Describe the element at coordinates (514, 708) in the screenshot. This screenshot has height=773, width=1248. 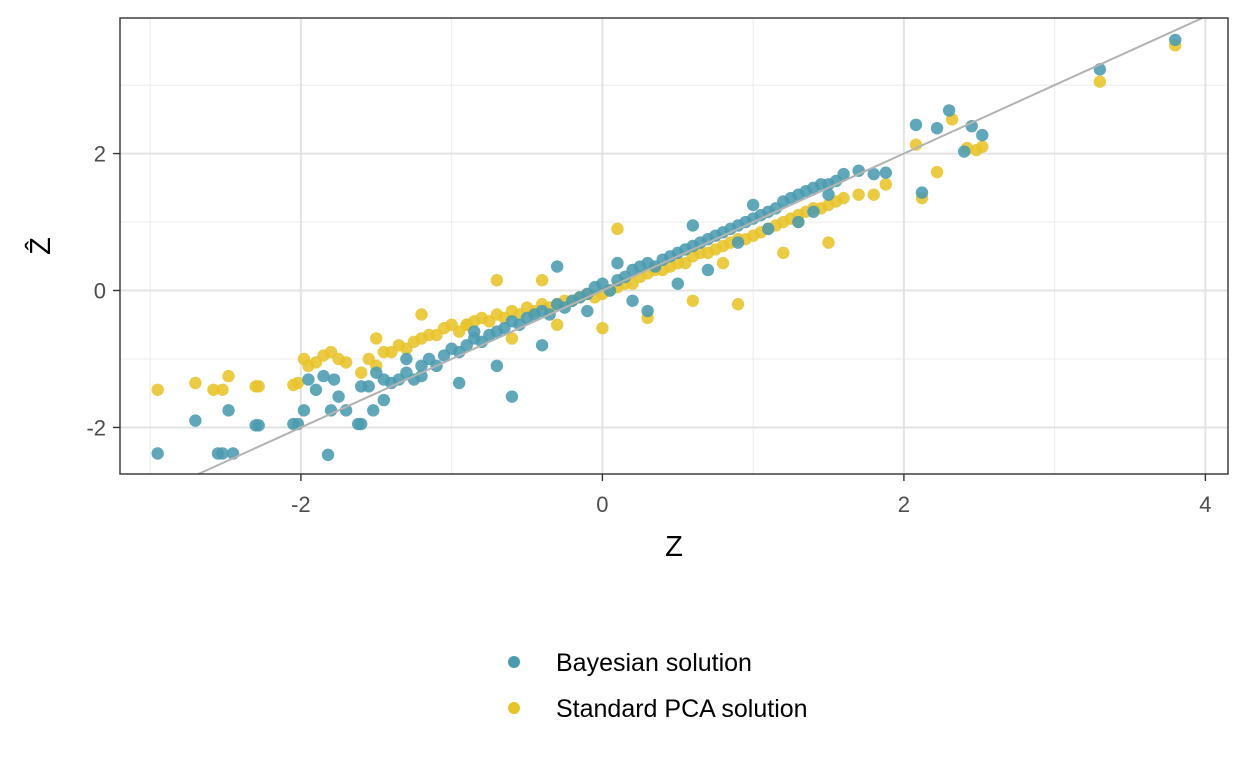
I see `legend-key-standard-pca` at that location.